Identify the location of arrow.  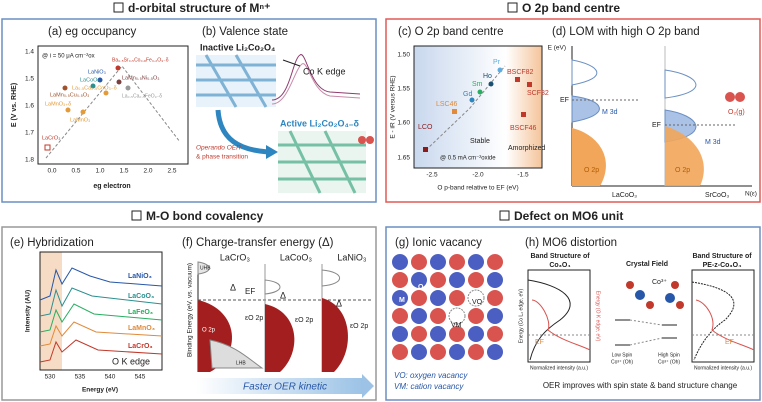
(279, 386).